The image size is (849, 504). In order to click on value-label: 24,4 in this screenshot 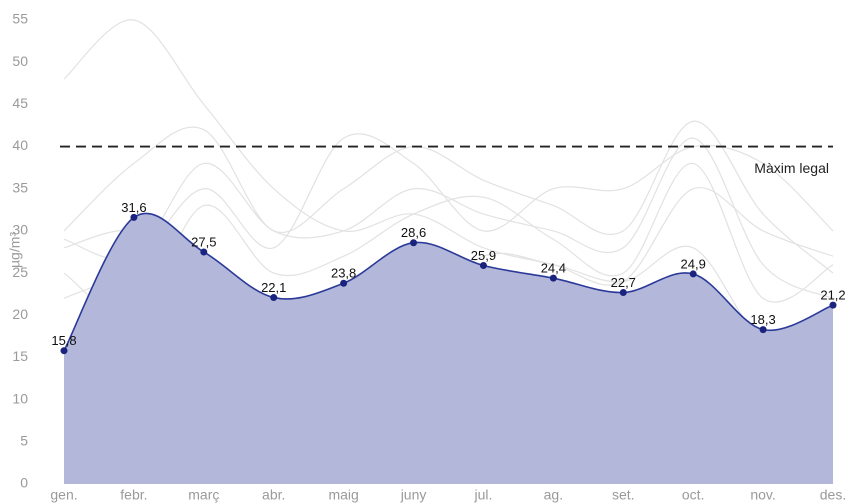, I will do `click(553, 268)`.